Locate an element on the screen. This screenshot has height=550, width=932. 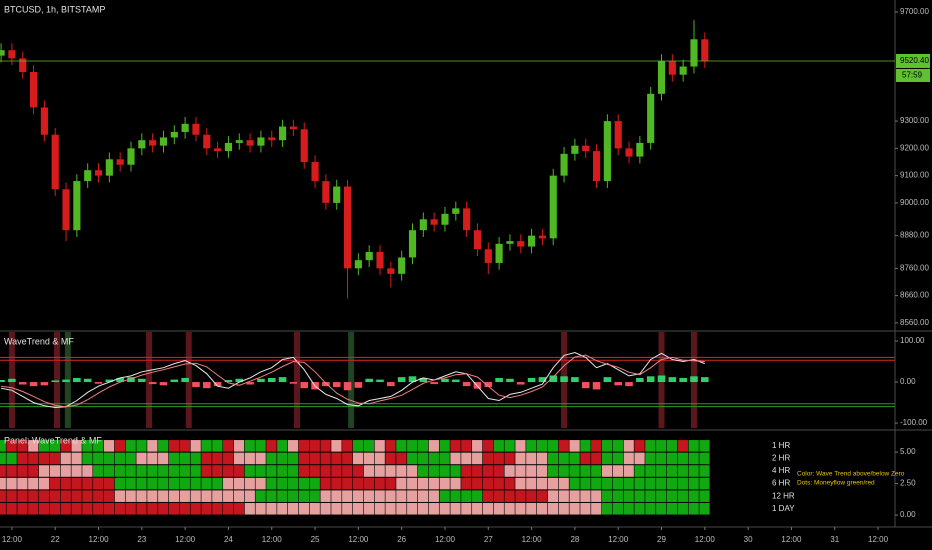
y-tick-label: 9100.00 is located at coordinates (914, 175).